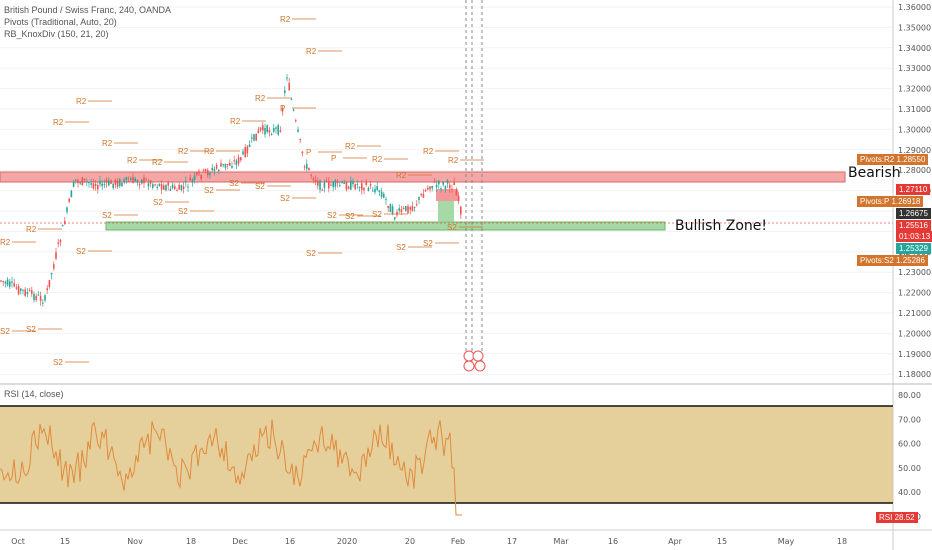 This screenshot has height=550, width=932. What do you see at coordinates (446, 212) in the screenshot?
I see `highlight-box-green` at bounding box center [446, 212].